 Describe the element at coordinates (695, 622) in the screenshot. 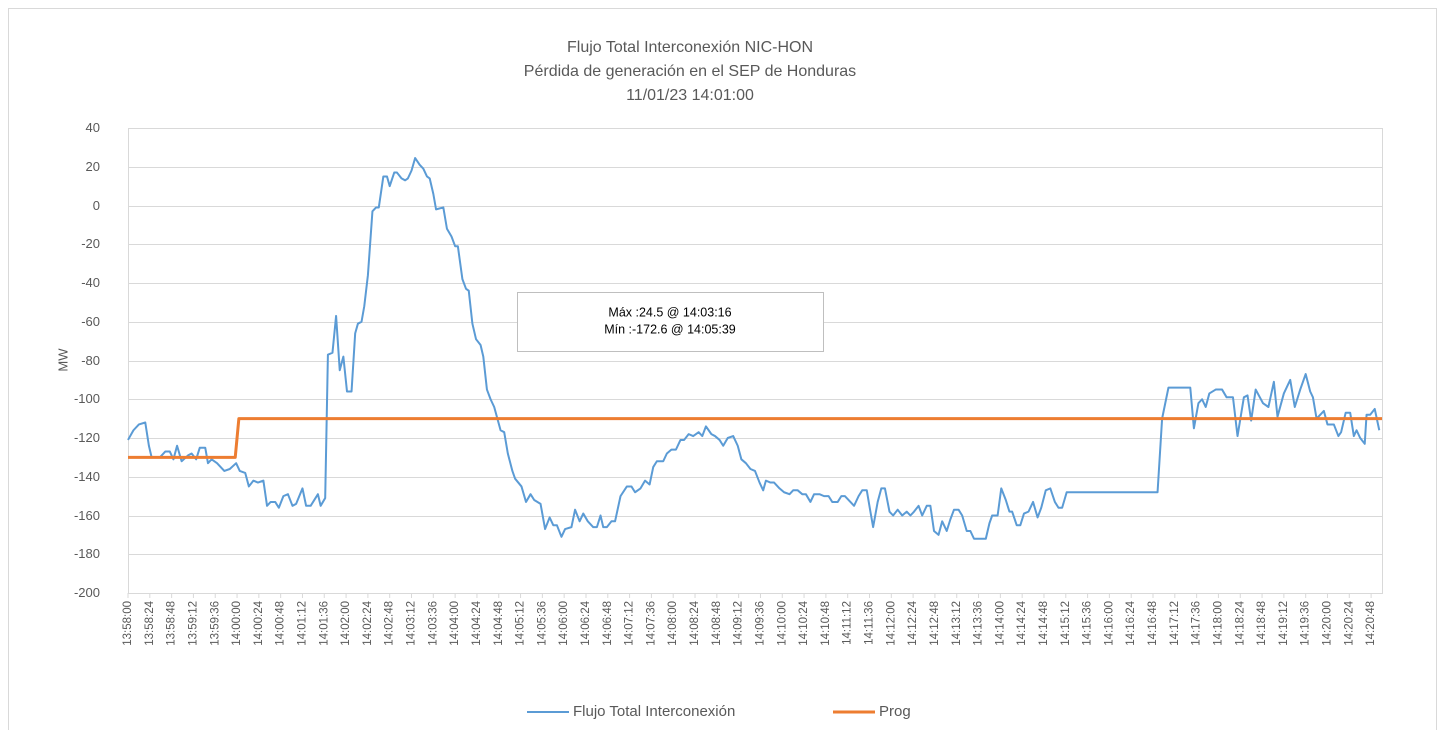

I see `x-tick-label: 14:08:24` at that location.